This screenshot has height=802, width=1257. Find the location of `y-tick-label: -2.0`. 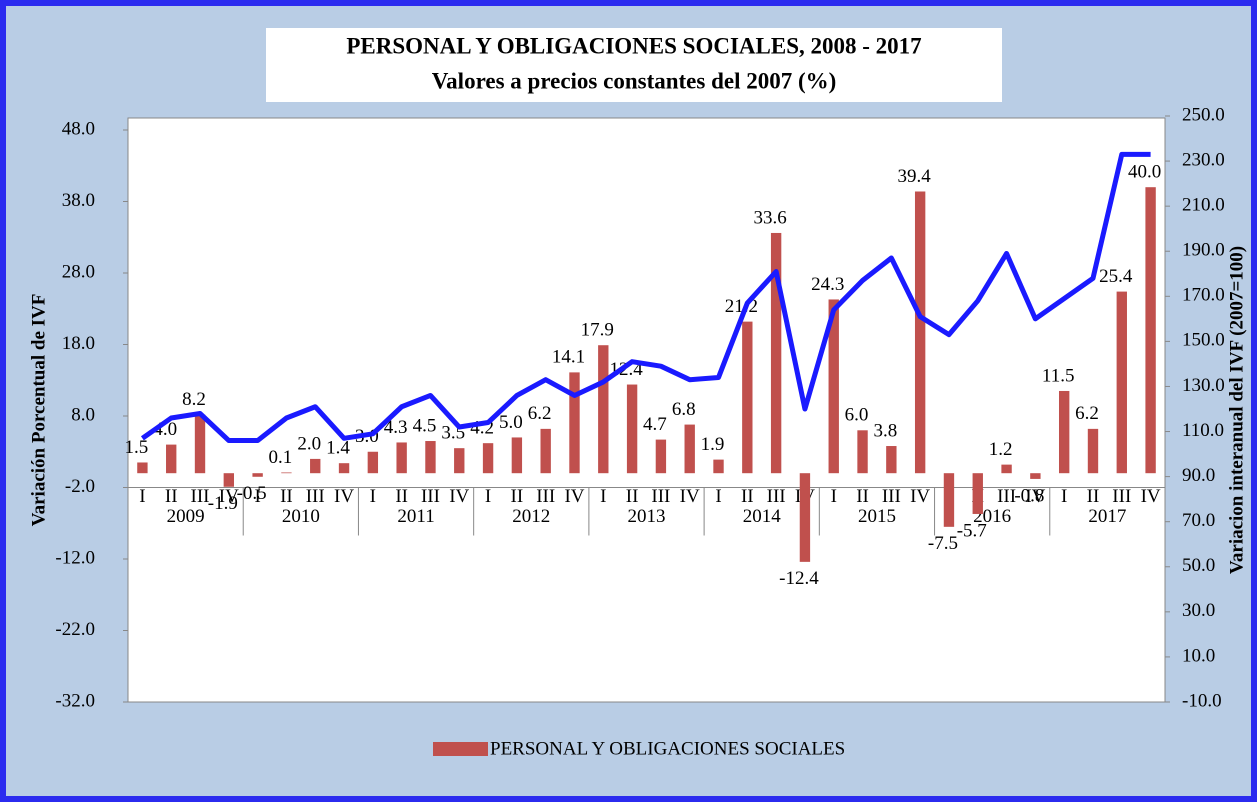

y-tick-label: -2.0 is located at coordinates (80, 486).